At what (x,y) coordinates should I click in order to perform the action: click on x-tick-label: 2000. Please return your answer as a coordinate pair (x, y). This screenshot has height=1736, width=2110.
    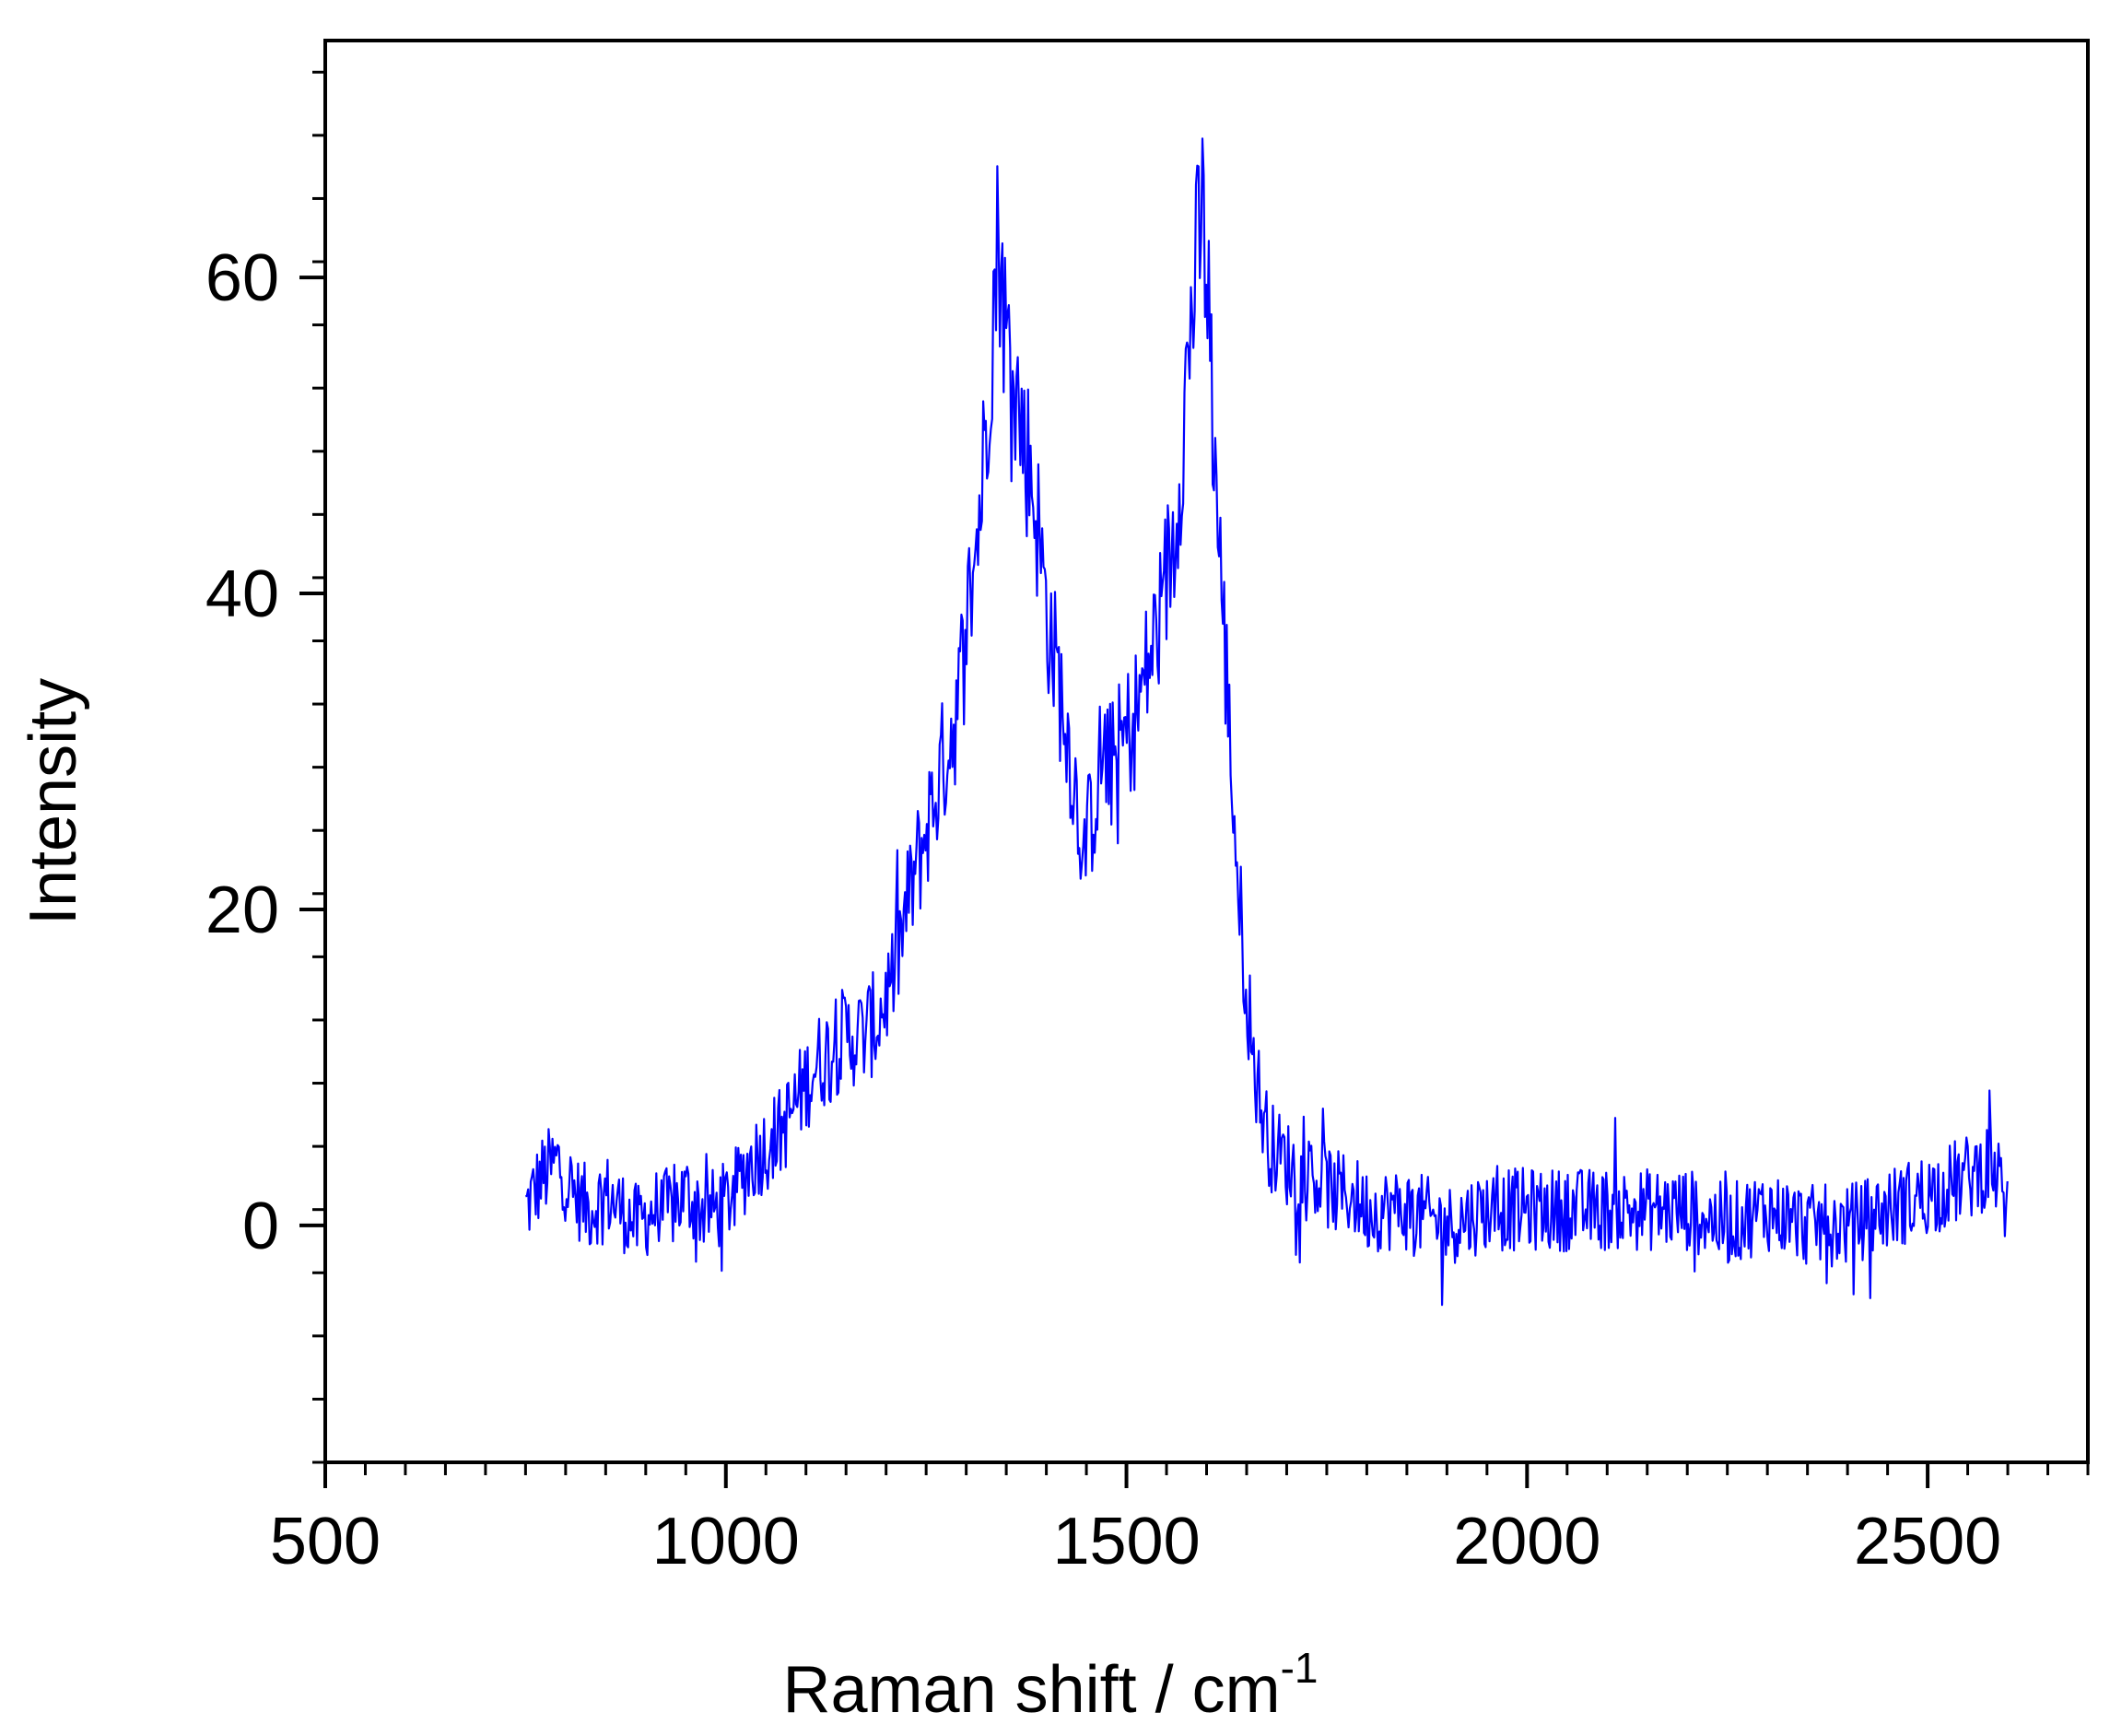
    Looking at the image, I should click on (1526, 1541).